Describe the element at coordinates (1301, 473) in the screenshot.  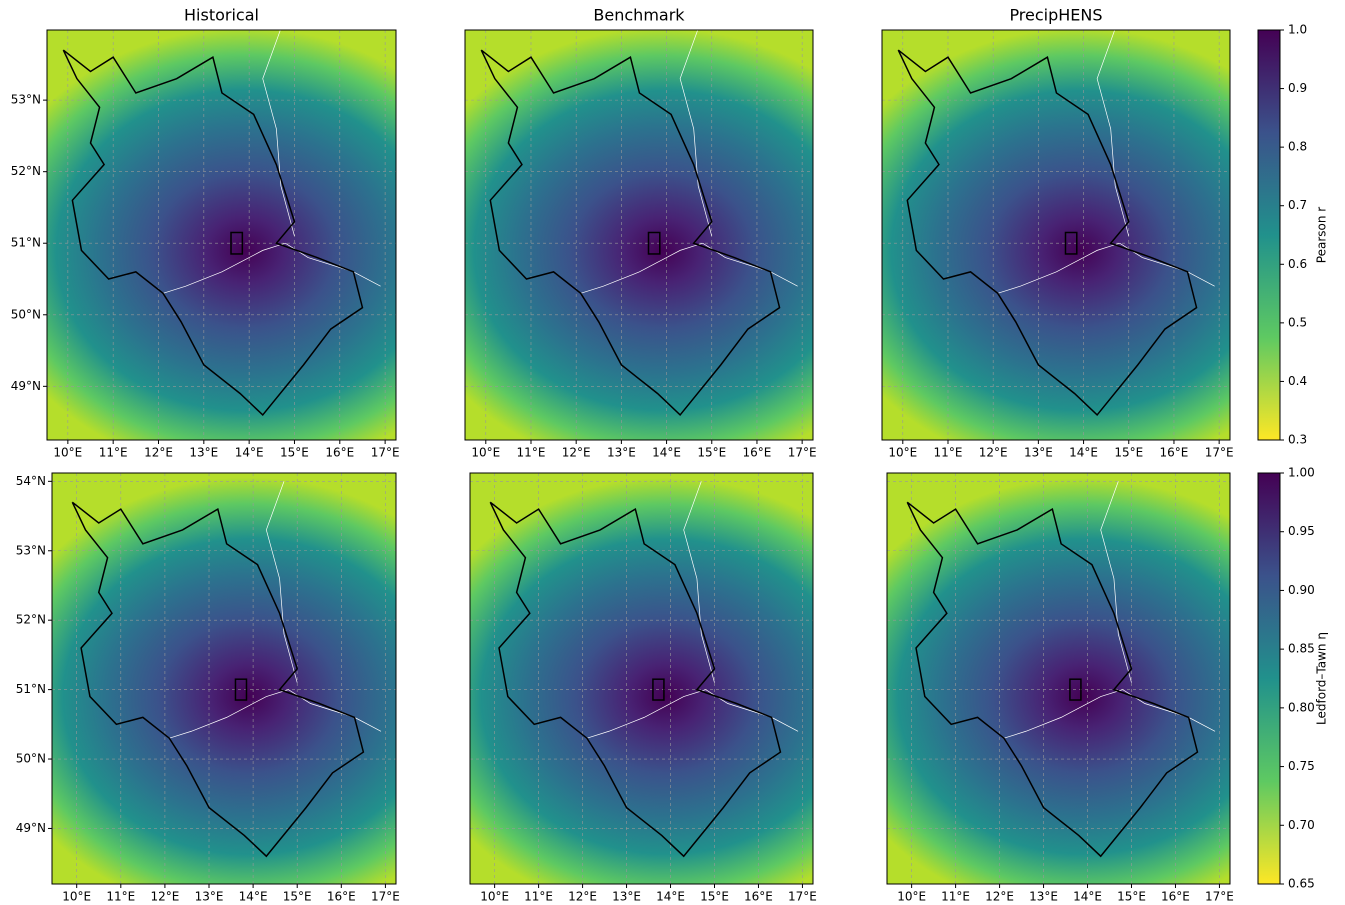
I see `colorbar-tick-label: 1.00` at that location.